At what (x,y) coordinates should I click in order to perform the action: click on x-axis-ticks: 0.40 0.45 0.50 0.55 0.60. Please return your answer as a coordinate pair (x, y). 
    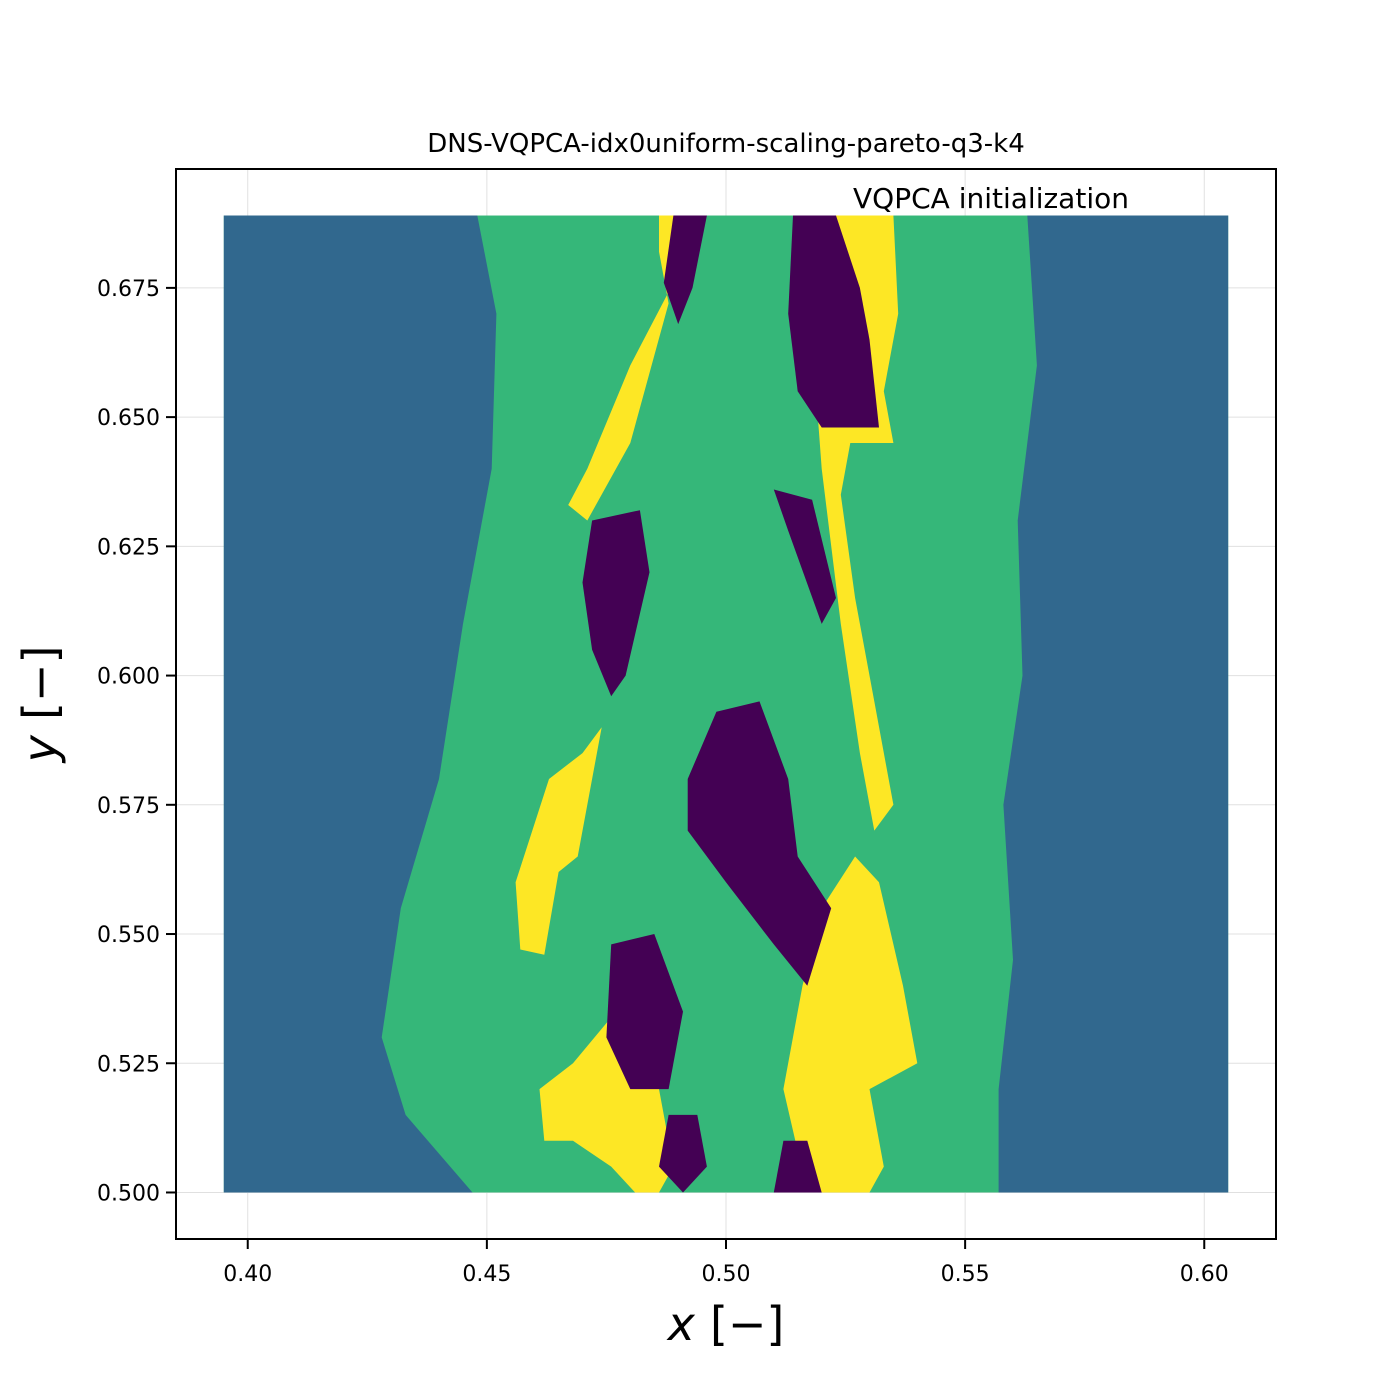
    Looking at the image, I should click on (726, 1263).